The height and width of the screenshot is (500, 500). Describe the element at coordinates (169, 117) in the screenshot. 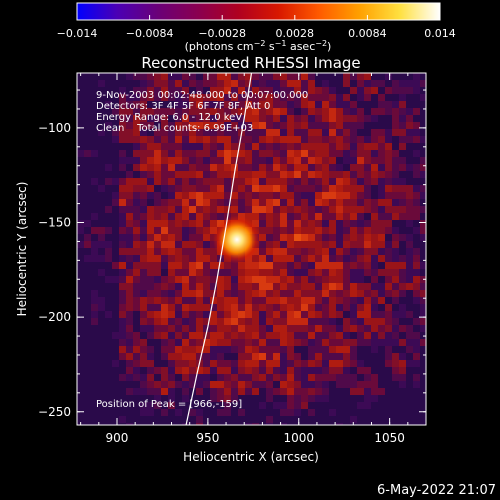

I see `annotation-energy-range: Energy Range: 6.0 - 12.0 keV` at that location.